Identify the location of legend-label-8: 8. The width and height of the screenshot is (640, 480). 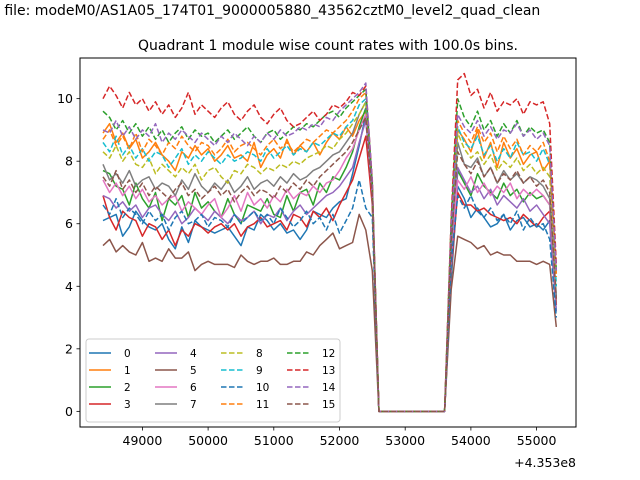
(259, 354).